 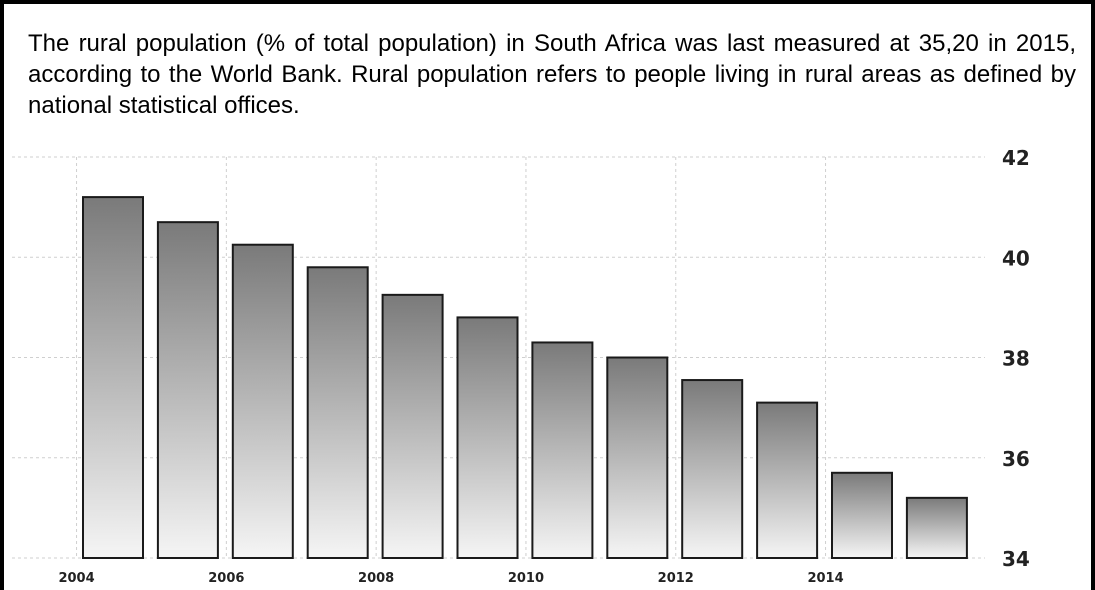 I want to click on x-tick-label: 2004, so click(x=76, y=578).